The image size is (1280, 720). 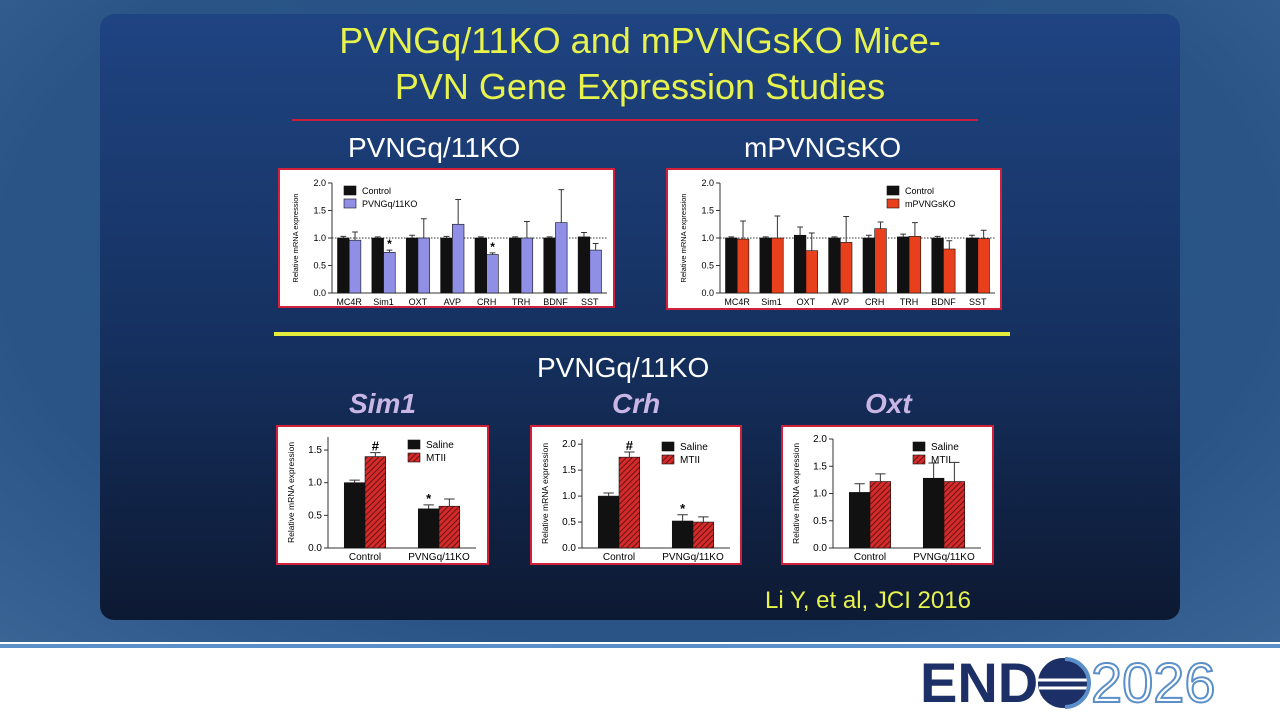 What do you see at coordinates (930, 204) in the screenshot?
I see `legend-label: mPVNGsKO` at bounding box center [930, 204].